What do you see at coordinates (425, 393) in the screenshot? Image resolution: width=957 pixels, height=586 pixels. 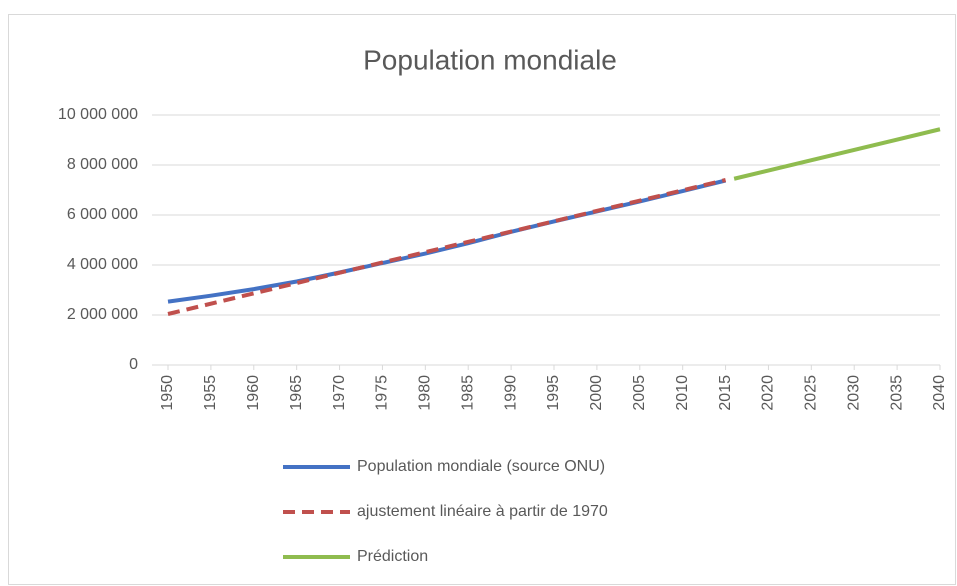 I see `x-tick-label: 1980` at bounding box center [425, 393].